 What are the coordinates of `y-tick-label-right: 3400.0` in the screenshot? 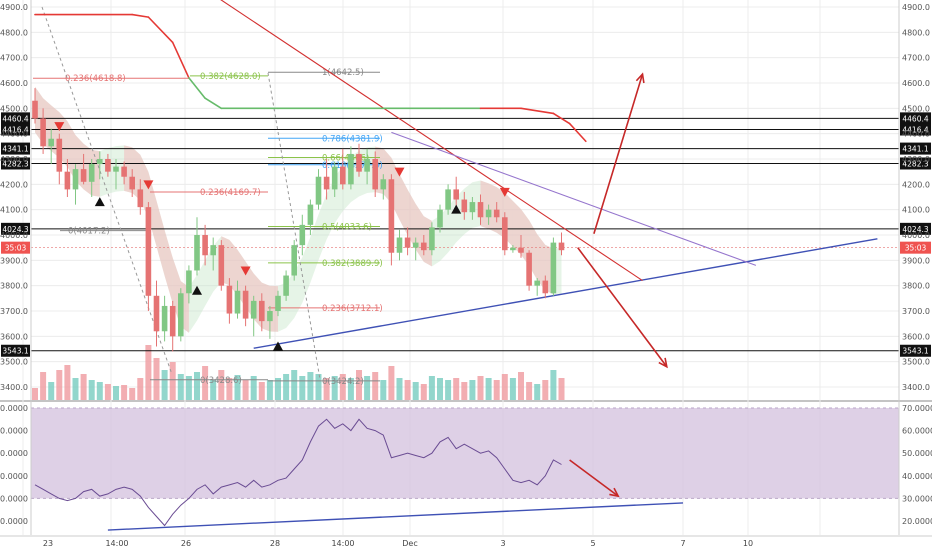 It's located at (916, 387).